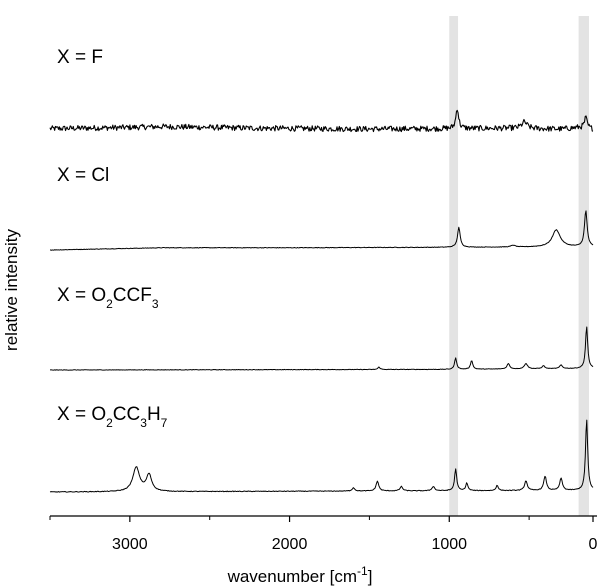  What do you see at coordinates (80, 57) in the screenshot?
I see `series-label-1: X = F` at bounding box center [80, 57].